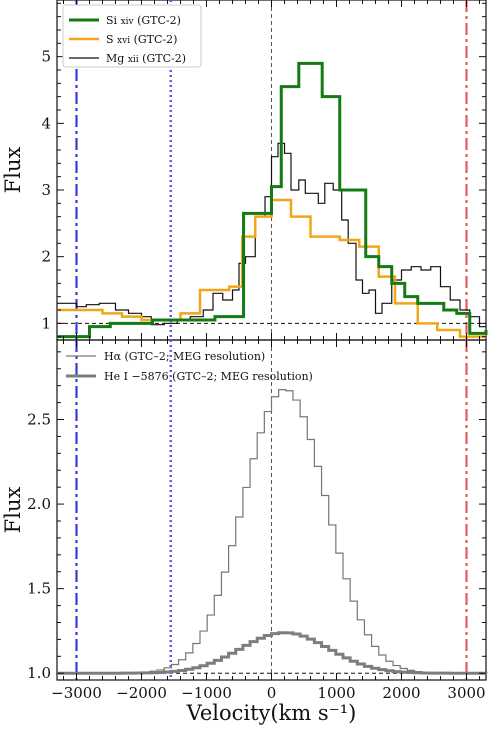  I want to click on top-y-axis-label: Flux, so click(13, 170).